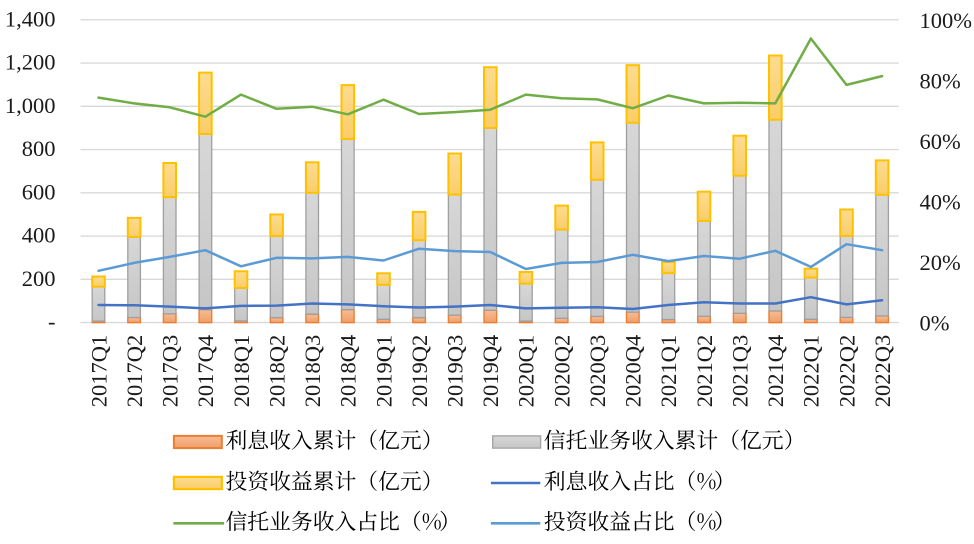 The image size is (974, 544). What do you see at coordinates (419, 371) in the screenshot?
I see `svg-text: 2019Q2` at bounding box center [419, 371].